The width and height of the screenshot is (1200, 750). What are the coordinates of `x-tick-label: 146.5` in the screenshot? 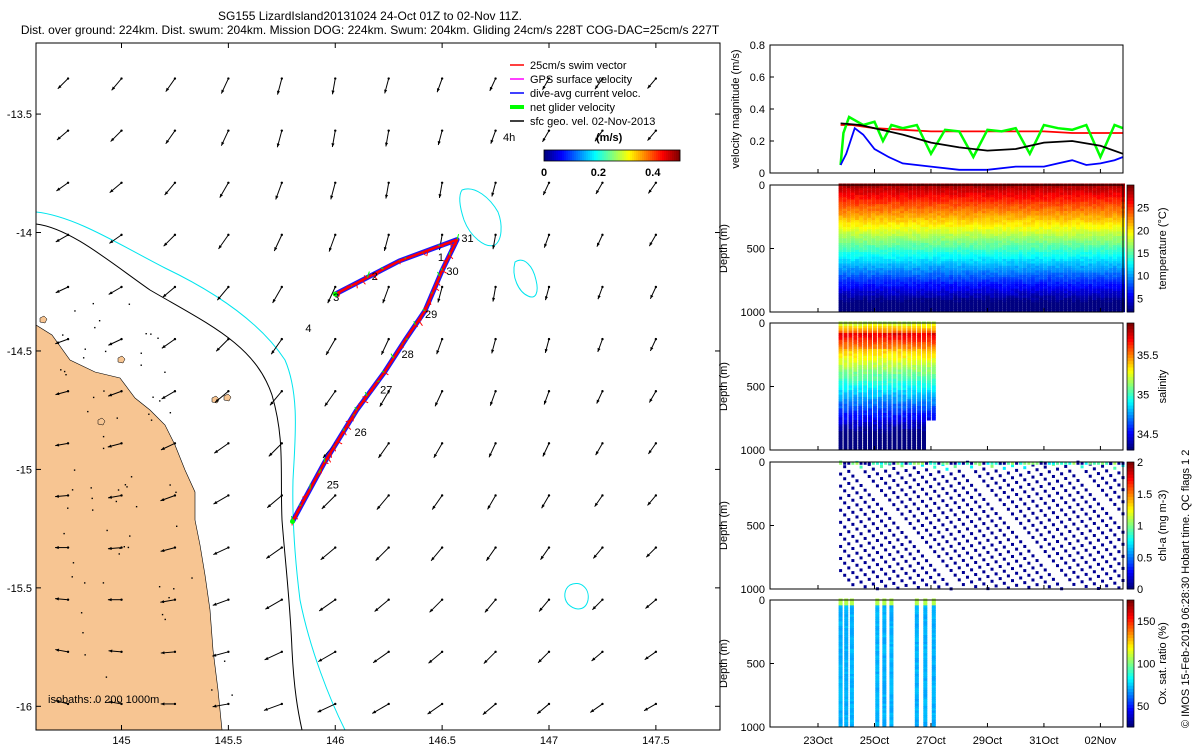 It's located at (442, 741).